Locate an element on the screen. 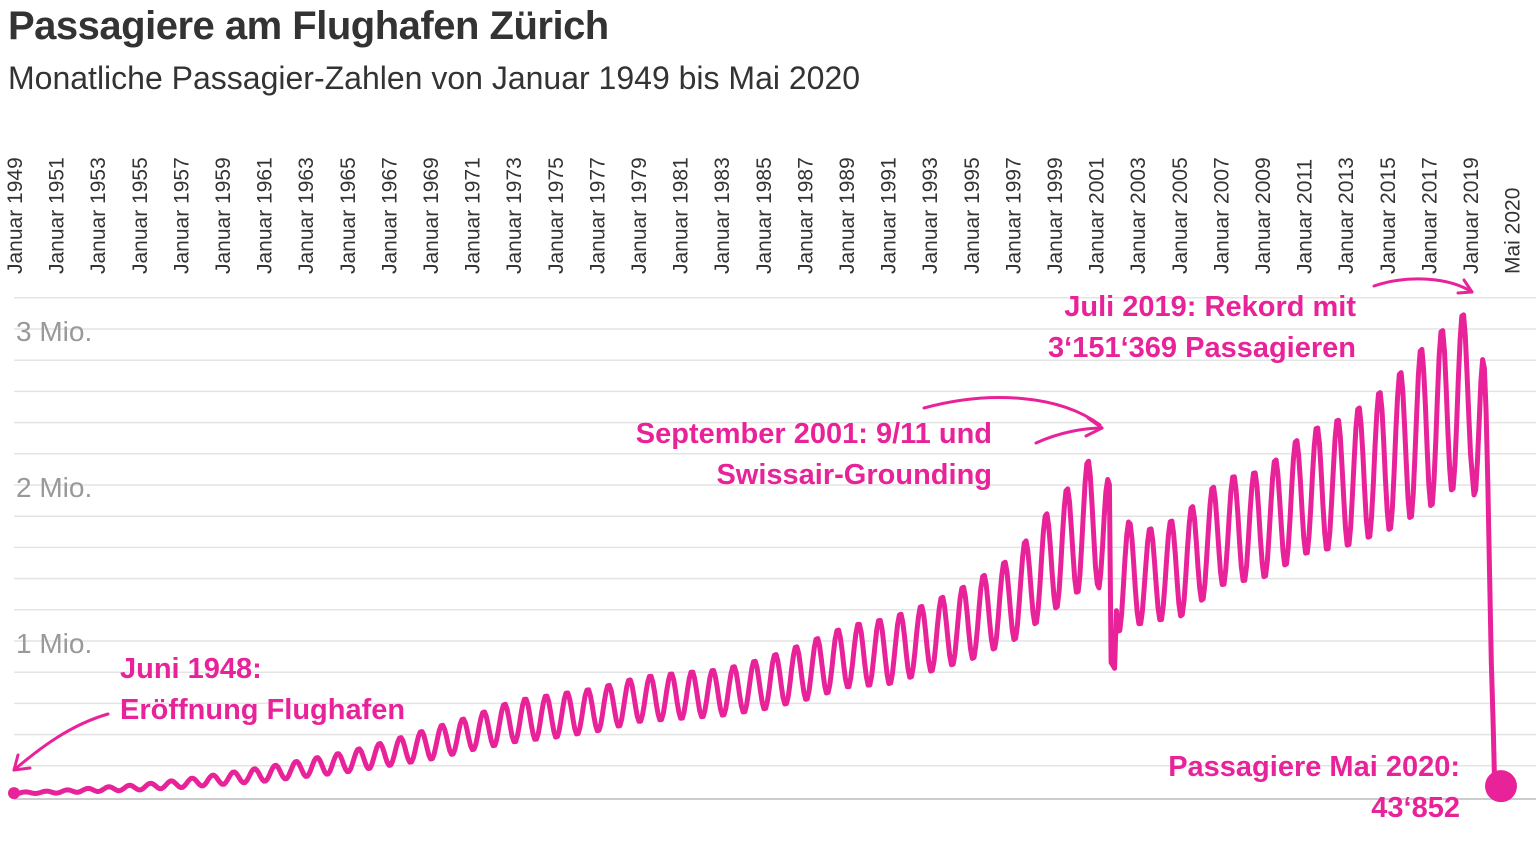 The height and width of the screenshot is (845, 1536). x-tick-label: Januar 2013 is located at coordinates (1346, 215).